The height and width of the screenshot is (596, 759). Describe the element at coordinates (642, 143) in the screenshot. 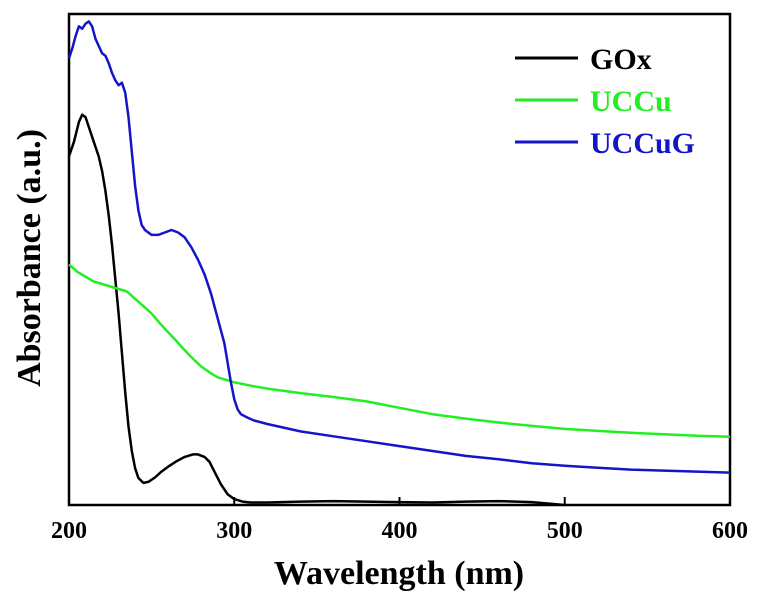

I see `legend-label-uccug: UCCuG` at that location.